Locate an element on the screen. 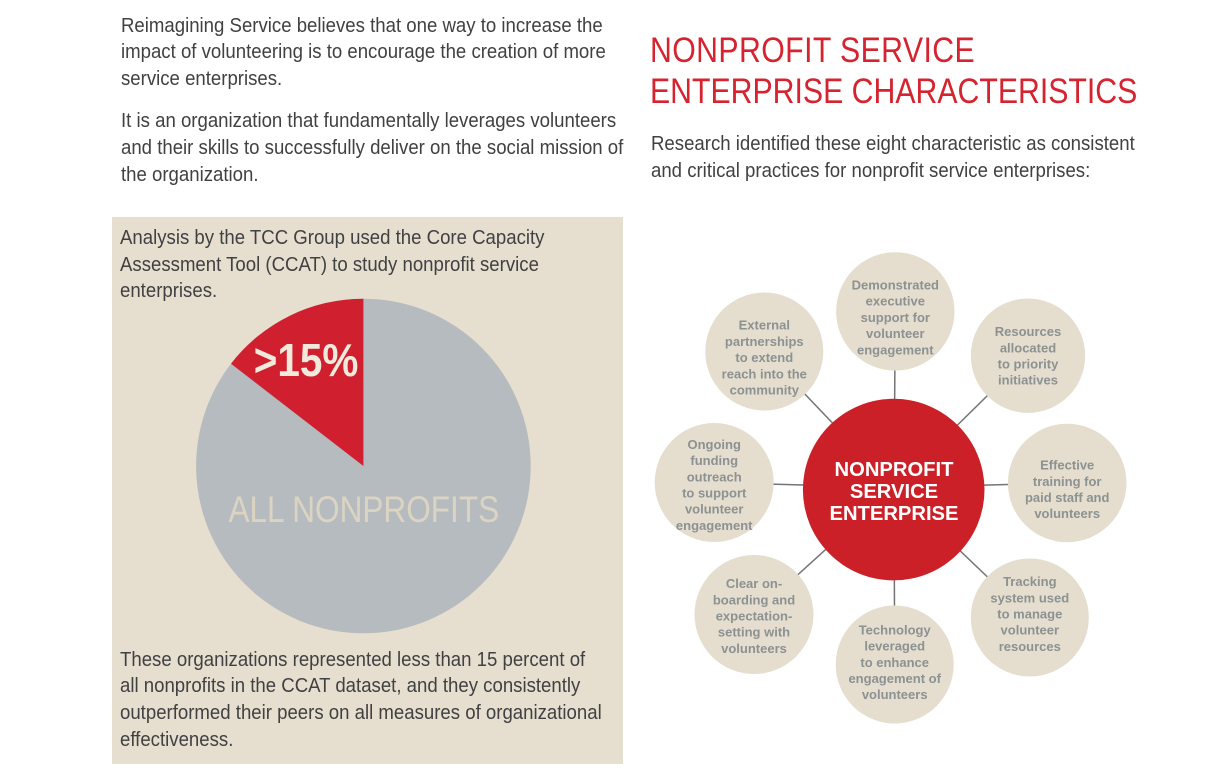 The image size is (1225, 774). svg-text: partnerships is located at coordinates (764, 341).